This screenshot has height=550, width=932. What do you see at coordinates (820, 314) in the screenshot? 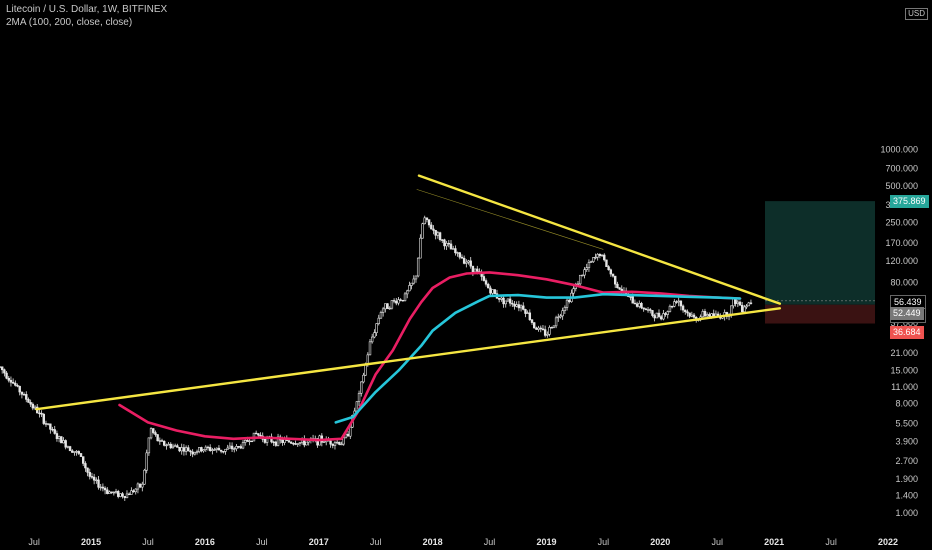
I see `stop-zone` at bounding box center [820, 314].